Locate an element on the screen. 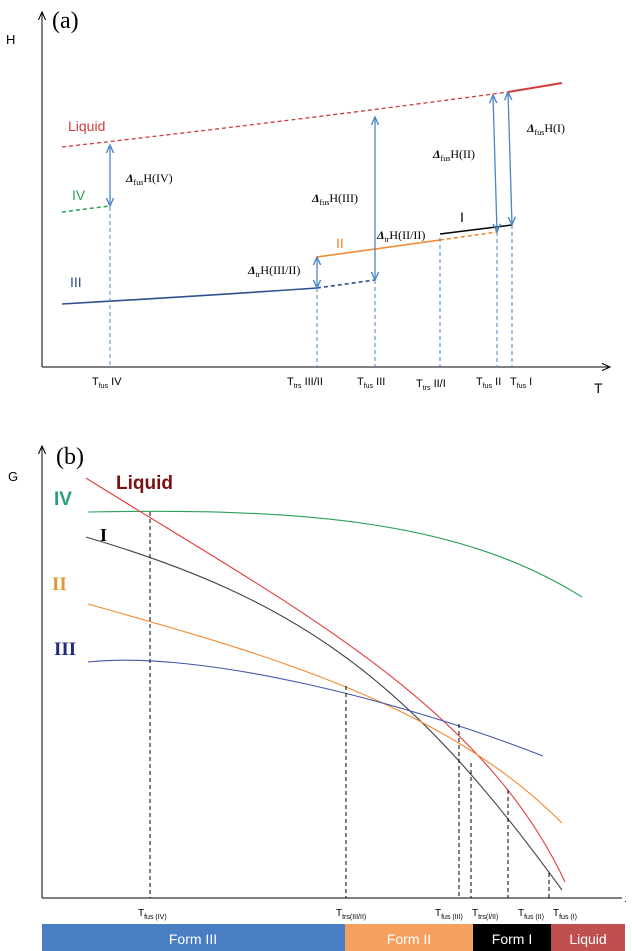  tick-ttrs-ii-i: Ttrs II/I is located at coordinates (431, 385).